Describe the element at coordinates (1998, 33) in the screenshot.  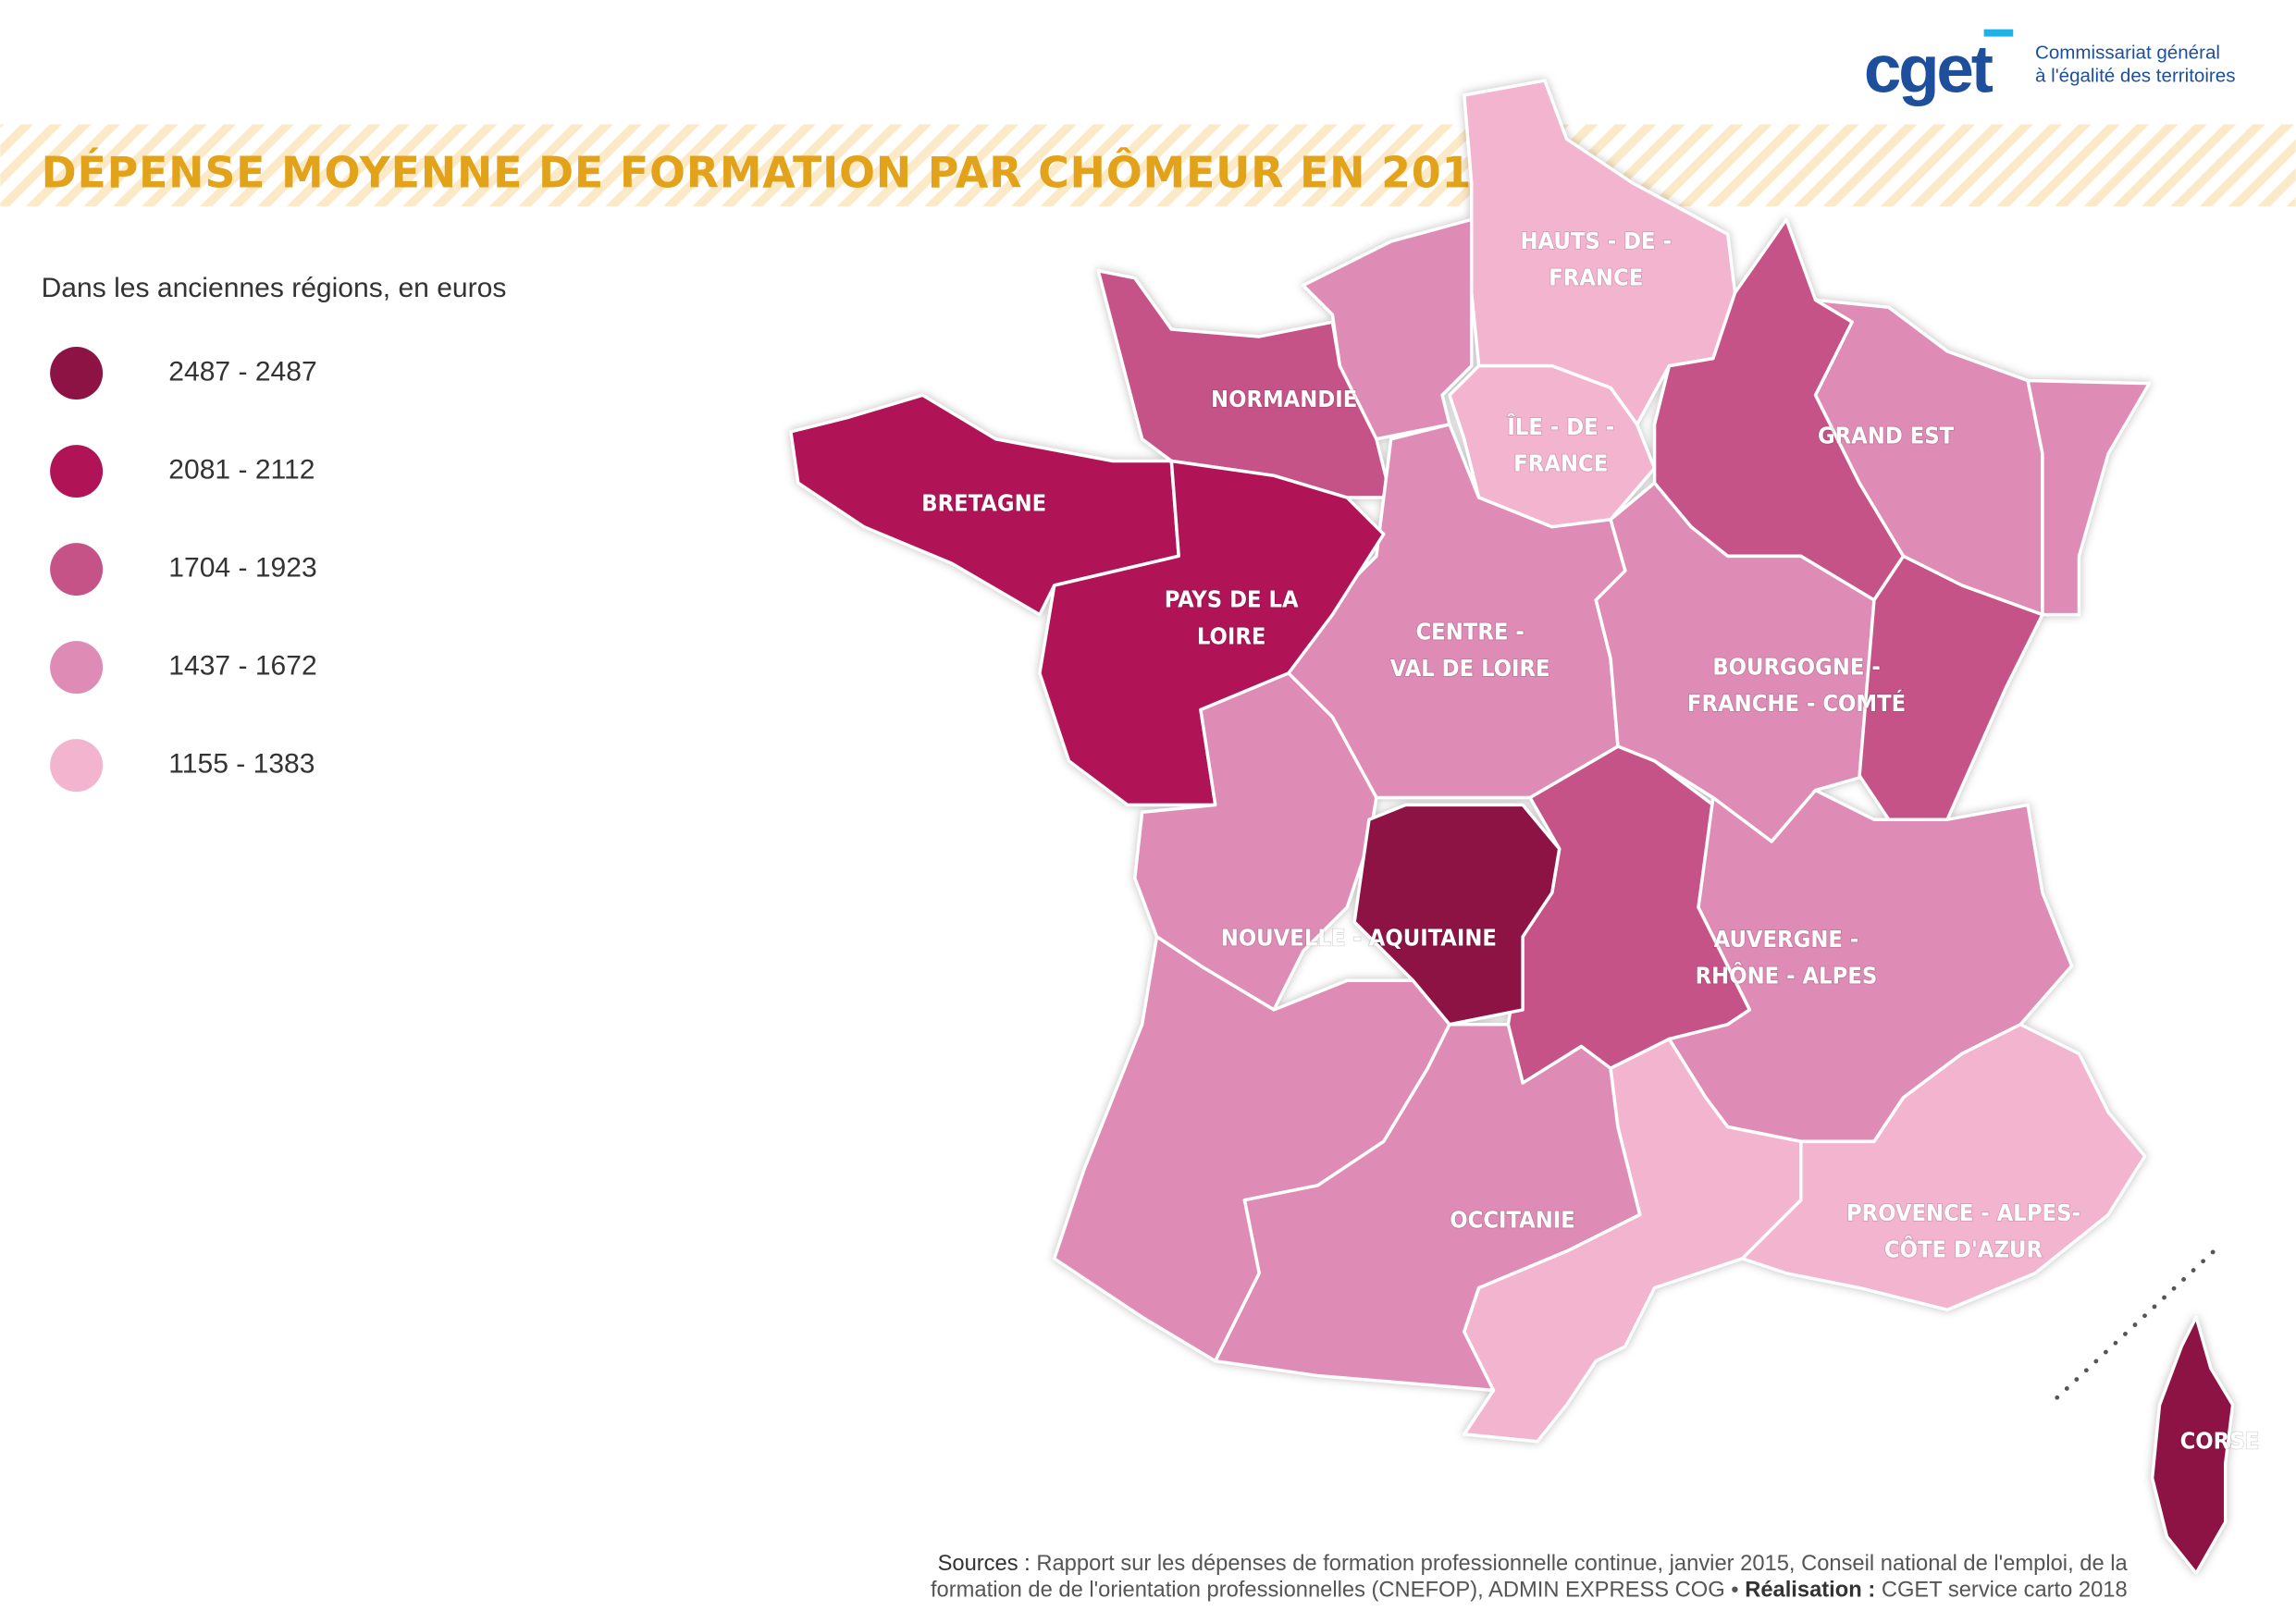
I see `logo-bar` at that location.